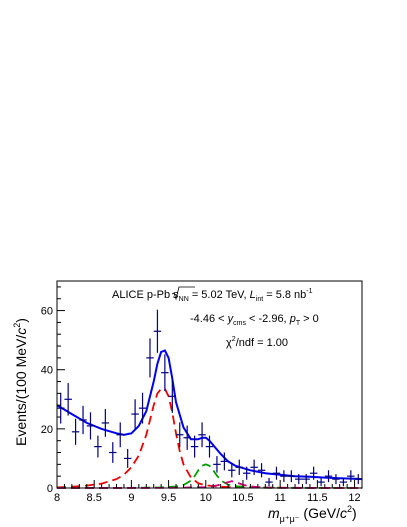 Image resolution: width=407 pixels, height=527 pixels. I want to click on x-tick-label: 8.5, so click(94, 498).